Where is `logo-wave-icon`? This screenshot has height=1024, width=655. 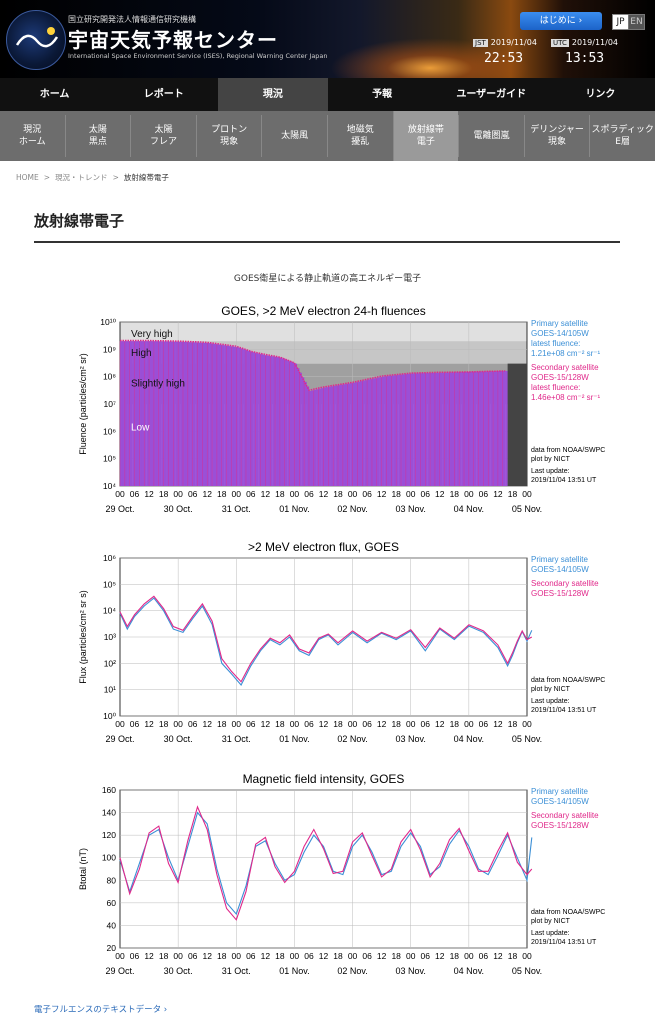 logo-wave-icon is located at coordinates (37, 37).